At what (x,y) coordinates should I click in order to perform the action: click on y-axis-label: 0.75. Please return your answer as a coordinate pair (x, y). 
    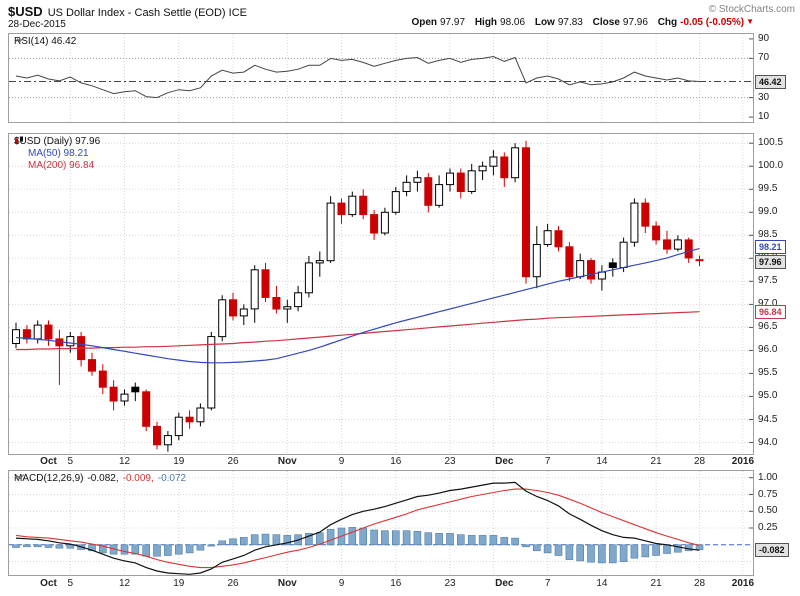
    Looking at the image, I should click on (768, 494).